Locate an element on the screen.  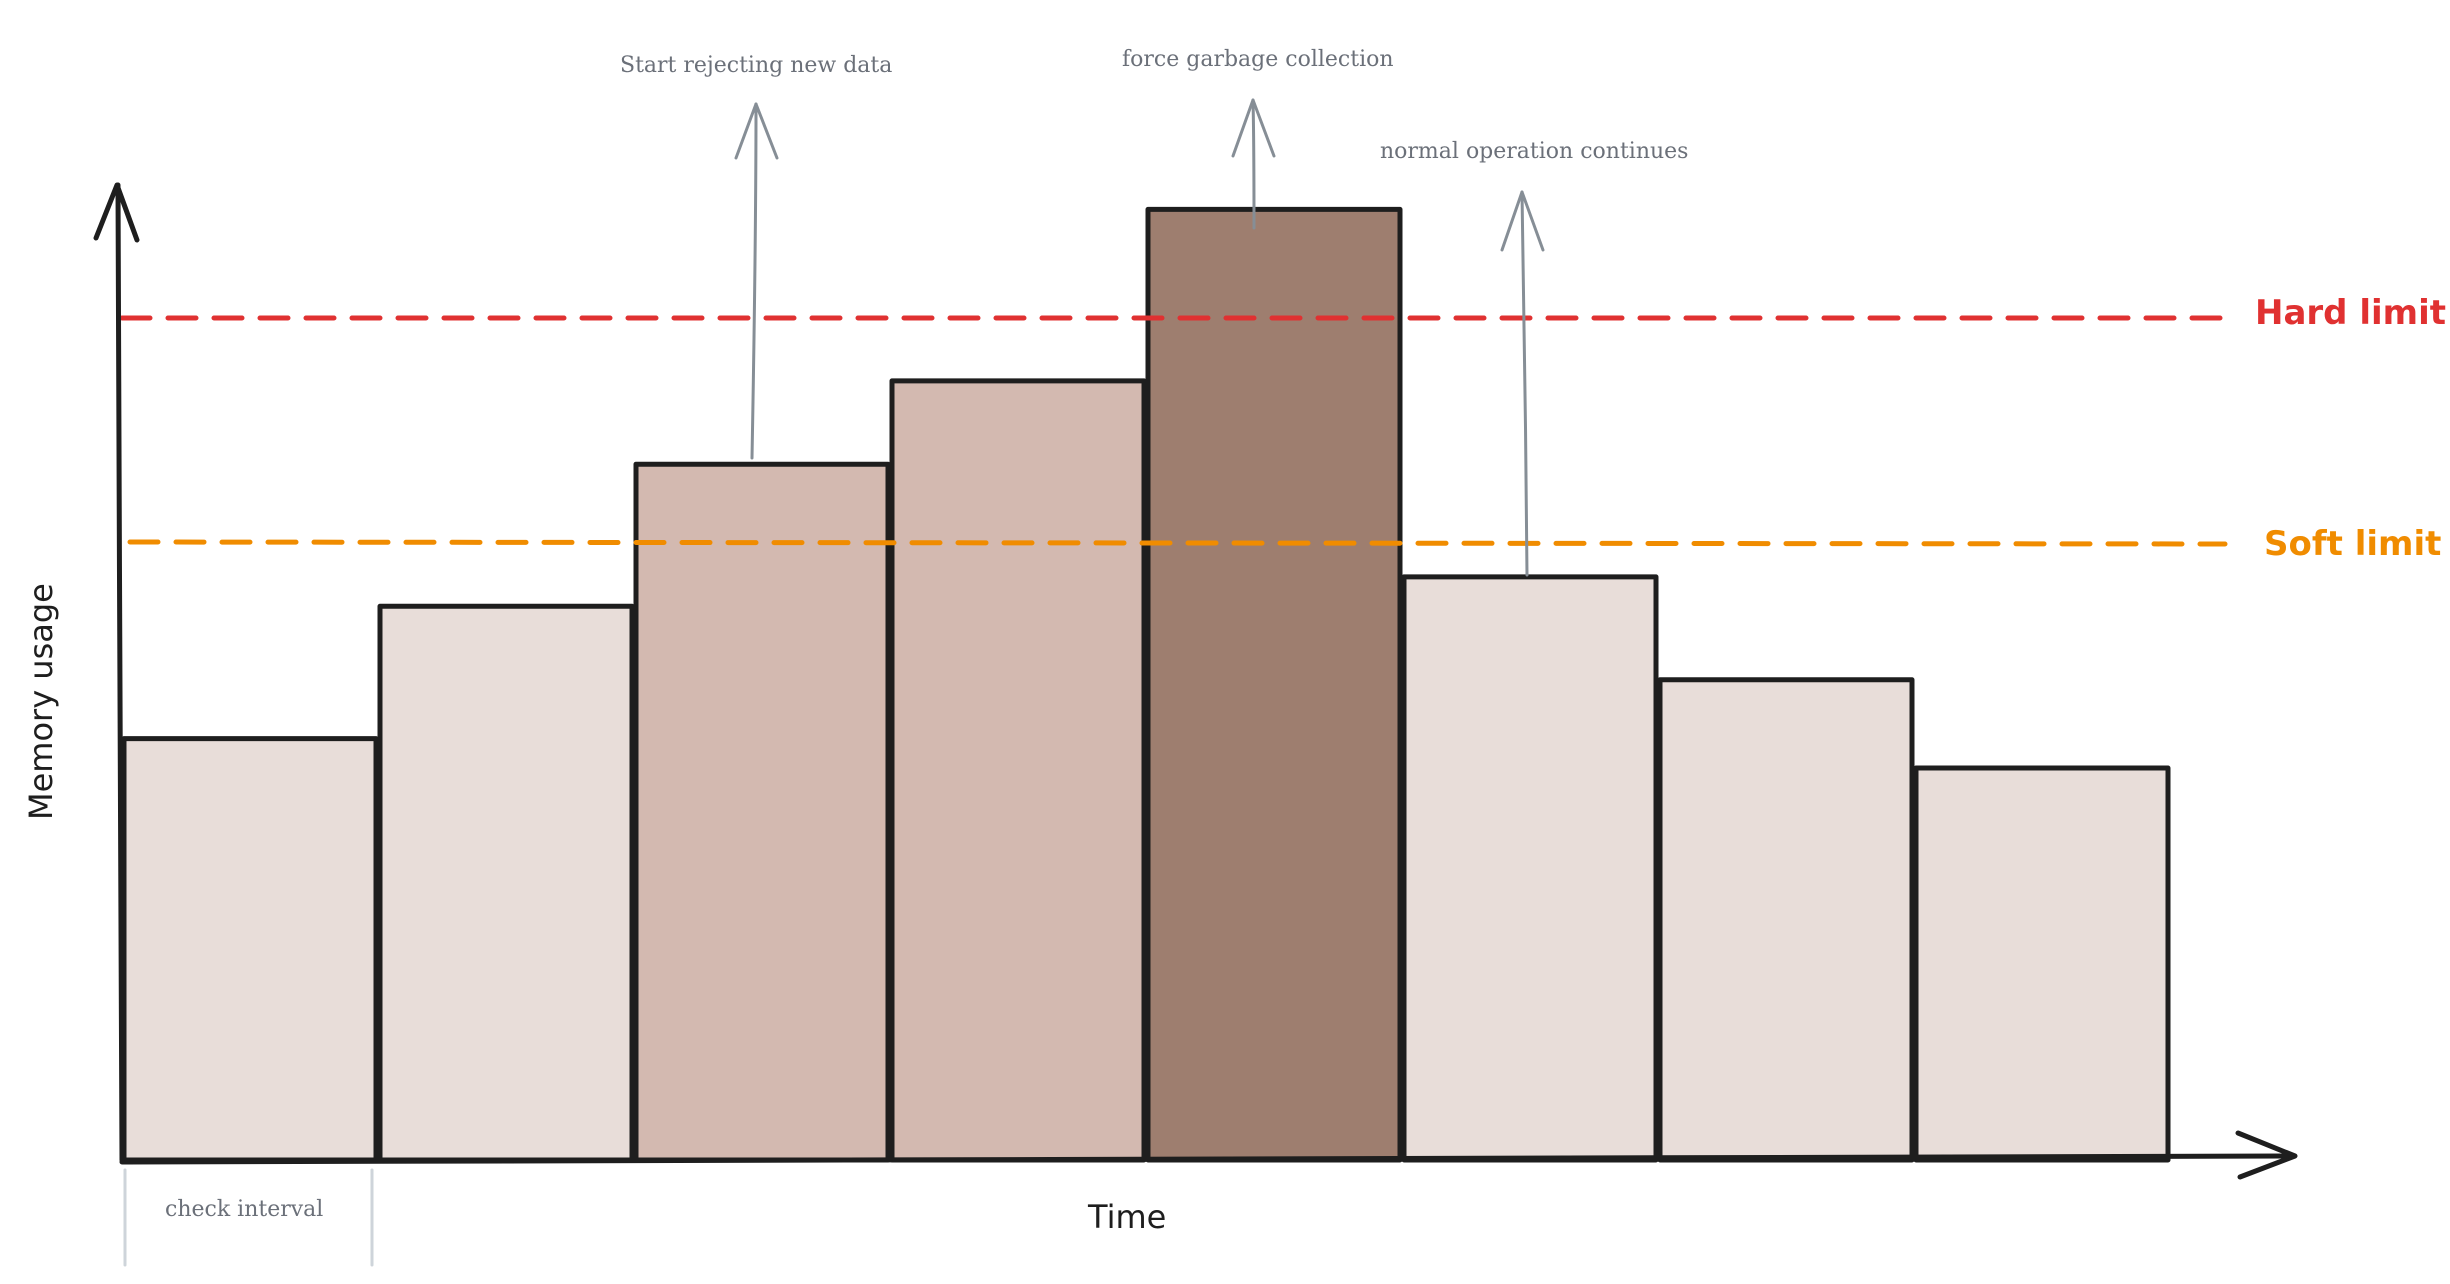
x-axis is located at coordinates (1208, 1155).